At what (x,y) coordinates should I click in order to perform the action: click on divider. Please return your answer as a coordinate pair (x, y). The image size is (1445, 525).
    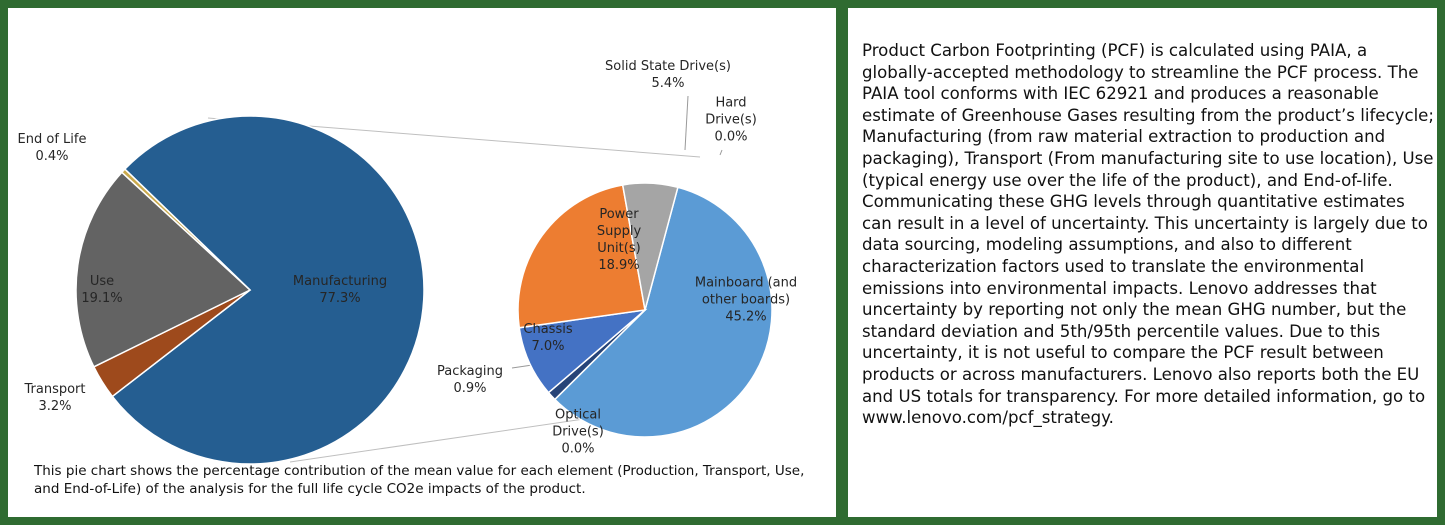
    Looking at the image, I should click on (842, 262).